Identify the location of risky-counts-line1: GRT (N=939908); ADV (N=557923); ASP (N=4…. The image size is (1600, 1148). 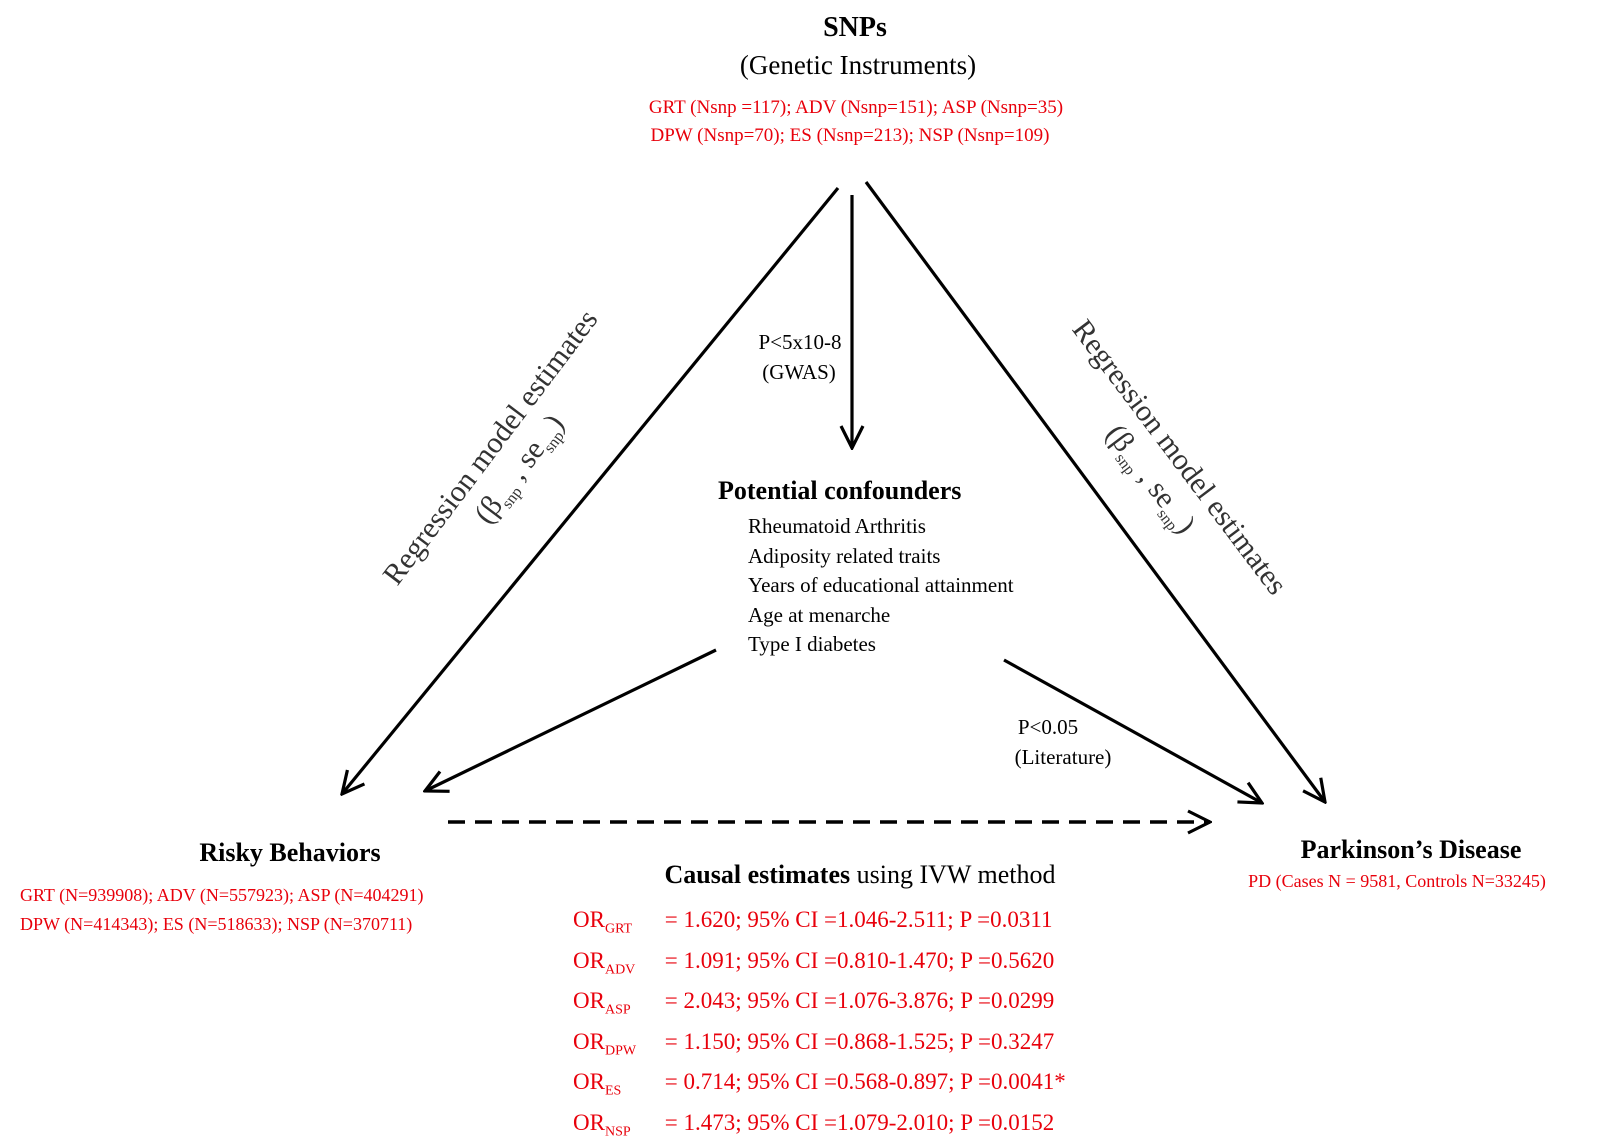
(222, 895).